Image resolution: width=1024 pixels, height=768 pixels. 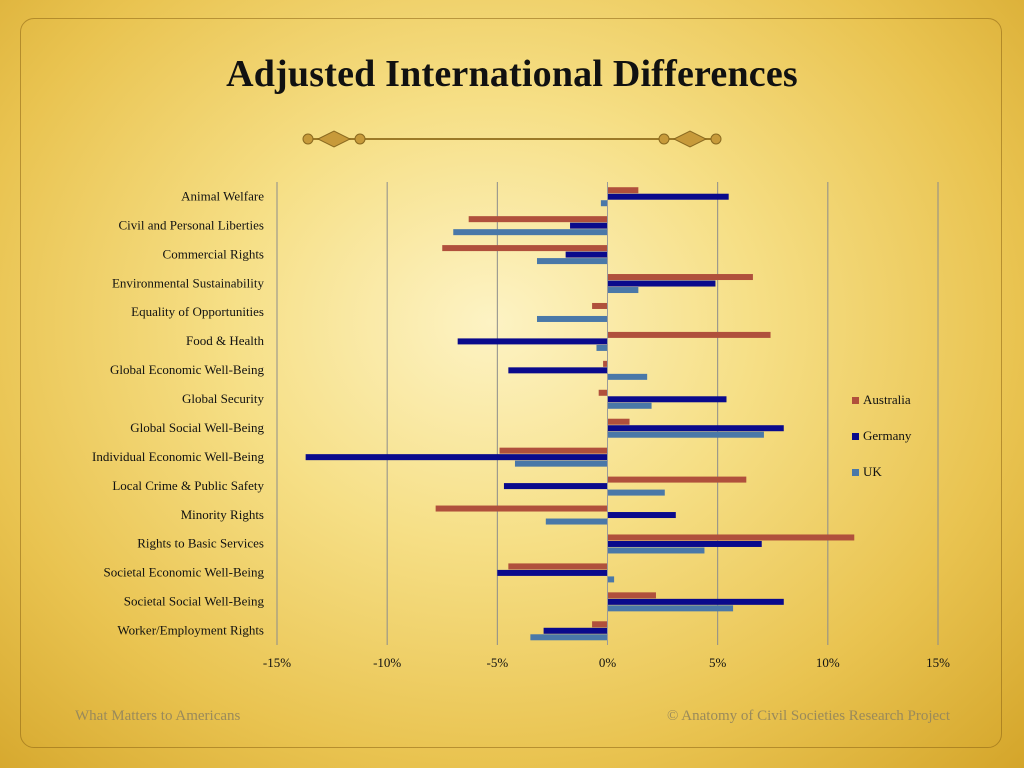 What do you see at coordinates (828, 662) in the screenshot?
I see `x-tick-label: 10%` at bounding box center [828, 662].